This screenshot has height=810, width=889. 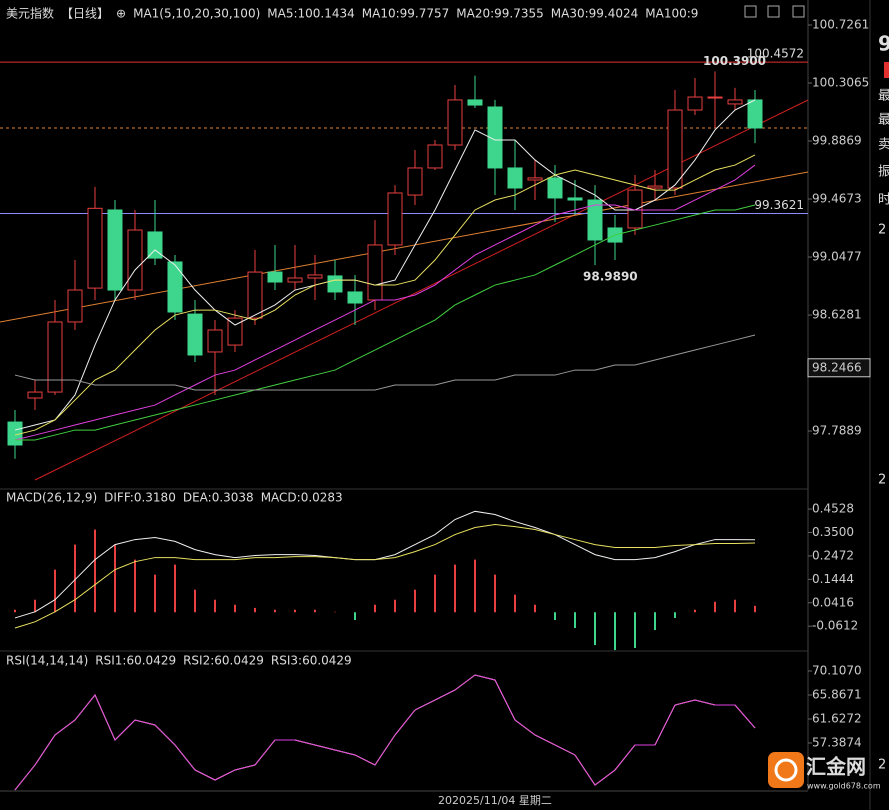 I want to click on y-tick-label: 100.3065, so click(x=840, y=83).